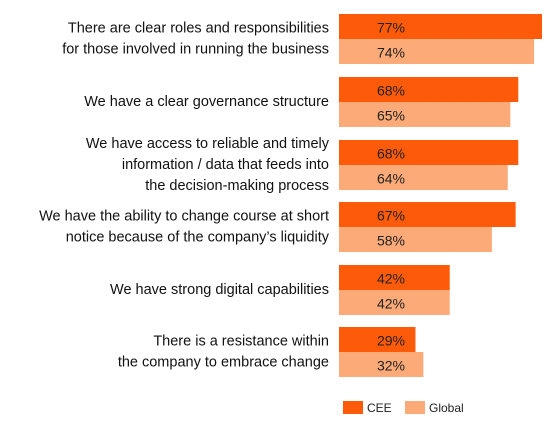 The image size is (550, 425). I want to click on data-label: 58%, so click(391, 241).